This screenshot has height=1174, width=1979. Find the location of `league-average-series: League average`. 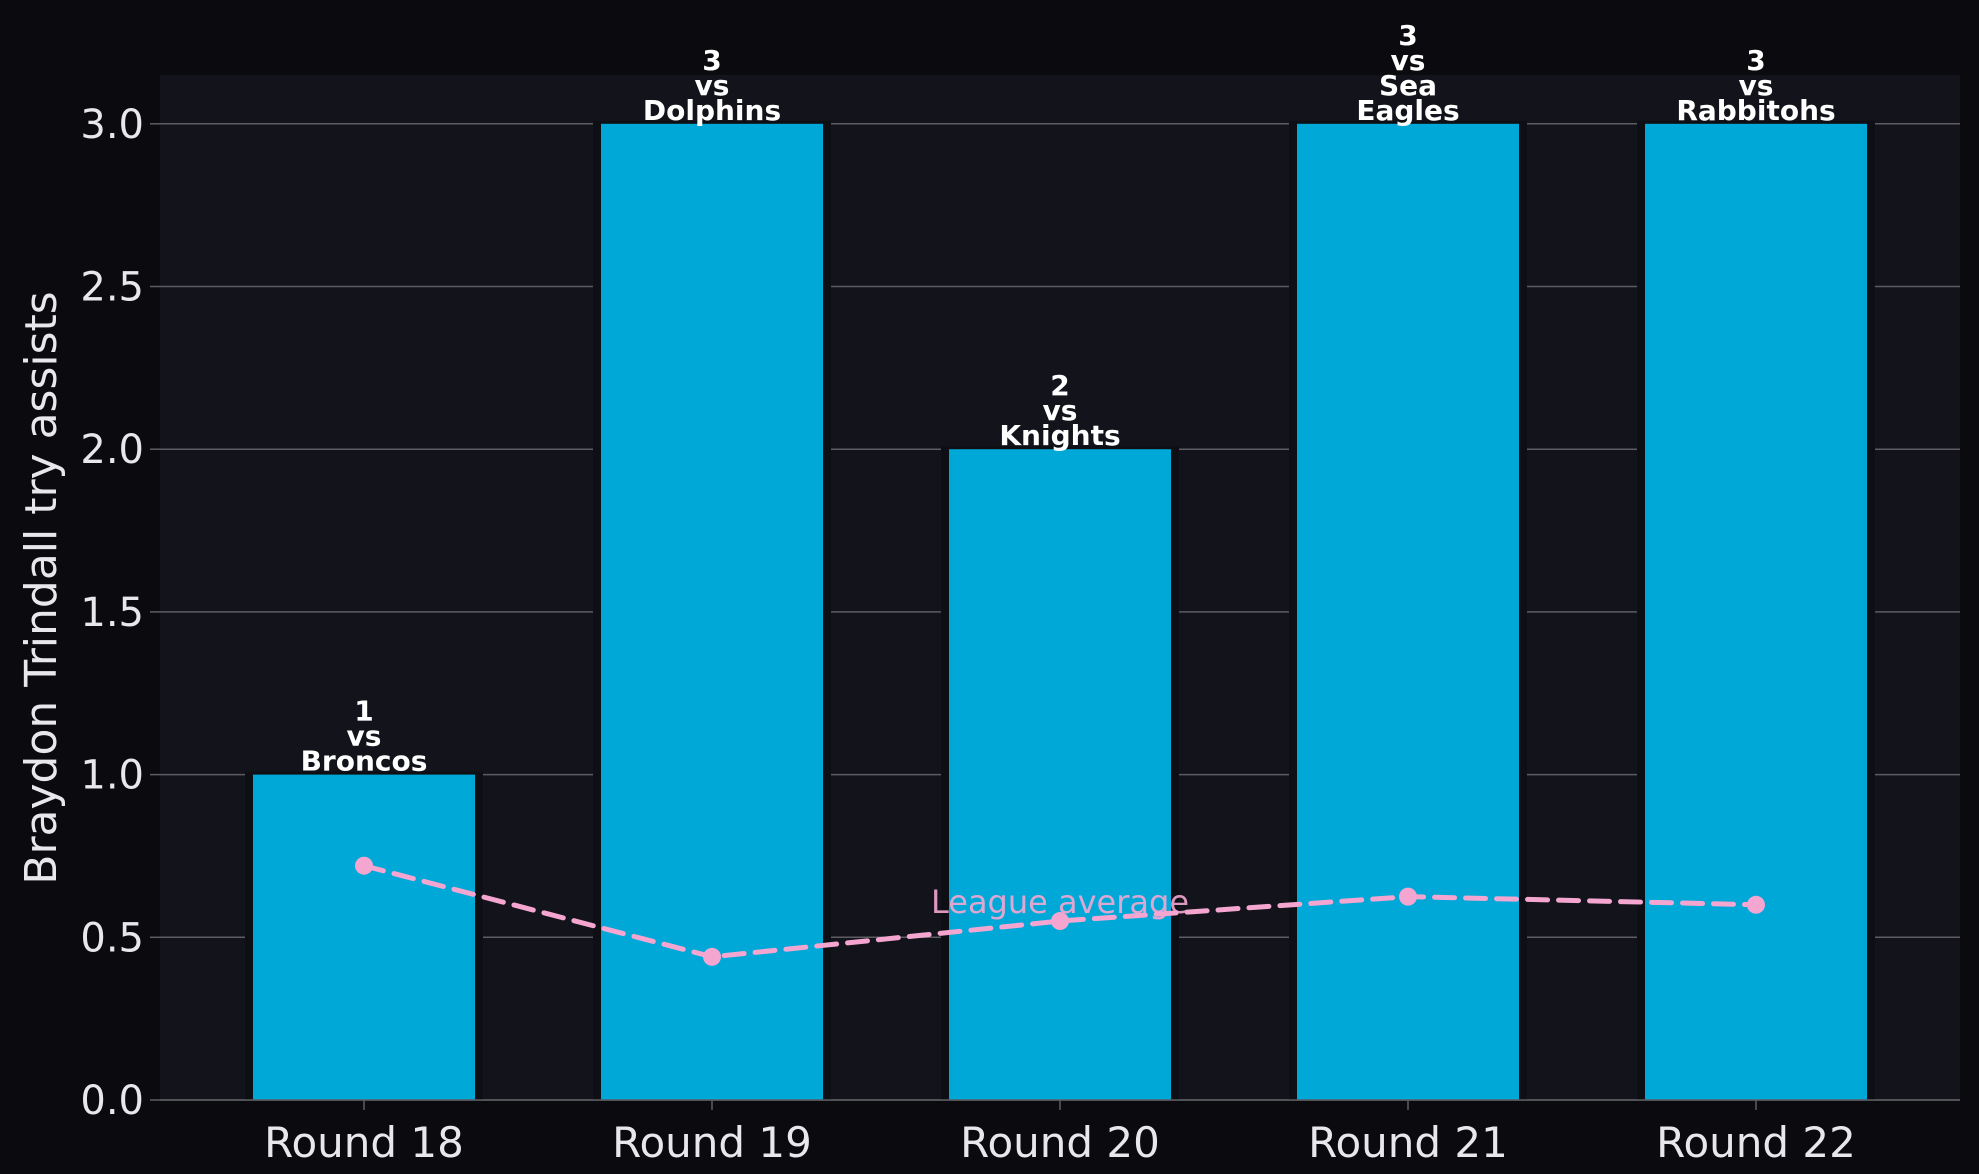

league-average-series: League average is located at coordinates (1060, 911).